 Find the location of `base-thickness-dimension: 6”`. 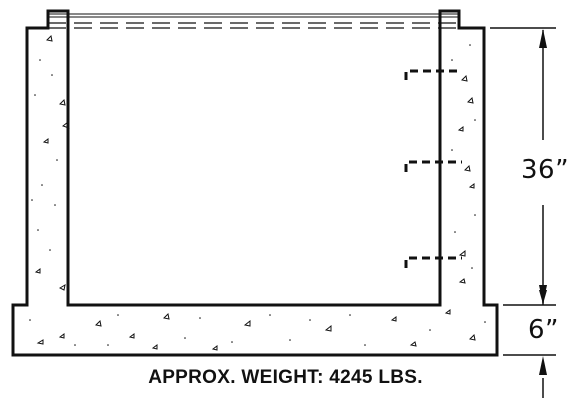

base-thickness-dimension: 6” is located at coordinates (544, 330).